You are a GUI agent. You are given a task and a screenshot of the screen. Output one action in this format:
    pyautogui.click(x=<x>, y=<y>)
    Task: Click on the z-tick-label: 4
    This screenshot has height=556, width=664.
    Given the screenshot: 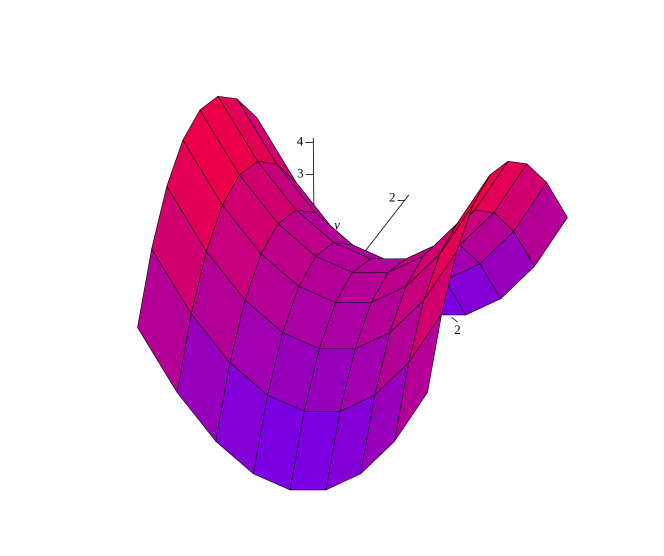 What is the action you would take?
    pyautogui.click(x=300, y=140)
    